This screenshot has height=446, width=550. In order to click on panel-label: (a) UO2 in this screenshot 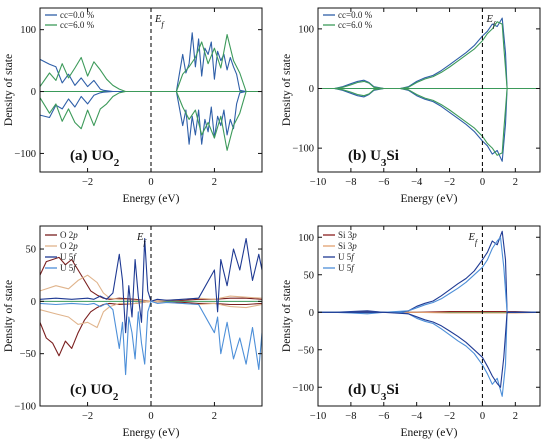, I will do `click(95, 158)`.